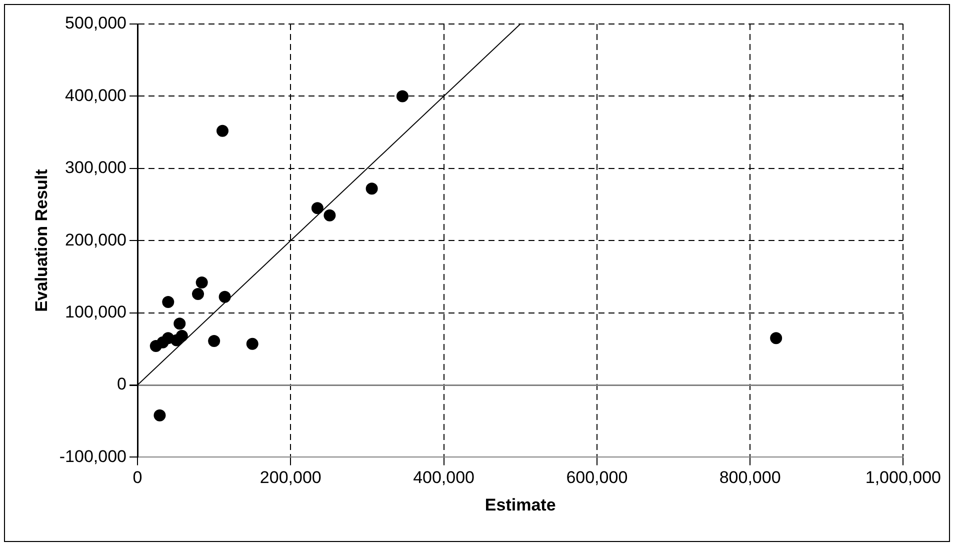 This screenshot has width=956, height=548. Describe the element at coordinates (96, 23) in the screenshot. I see `y-tick-label: 500,000` at that location.